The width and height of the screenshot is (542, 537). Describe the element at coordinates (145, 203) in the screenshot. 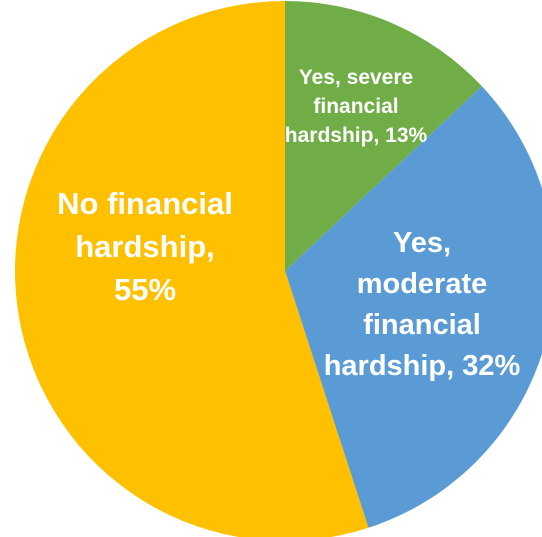

I see `data-label-line: No financial` at that location.